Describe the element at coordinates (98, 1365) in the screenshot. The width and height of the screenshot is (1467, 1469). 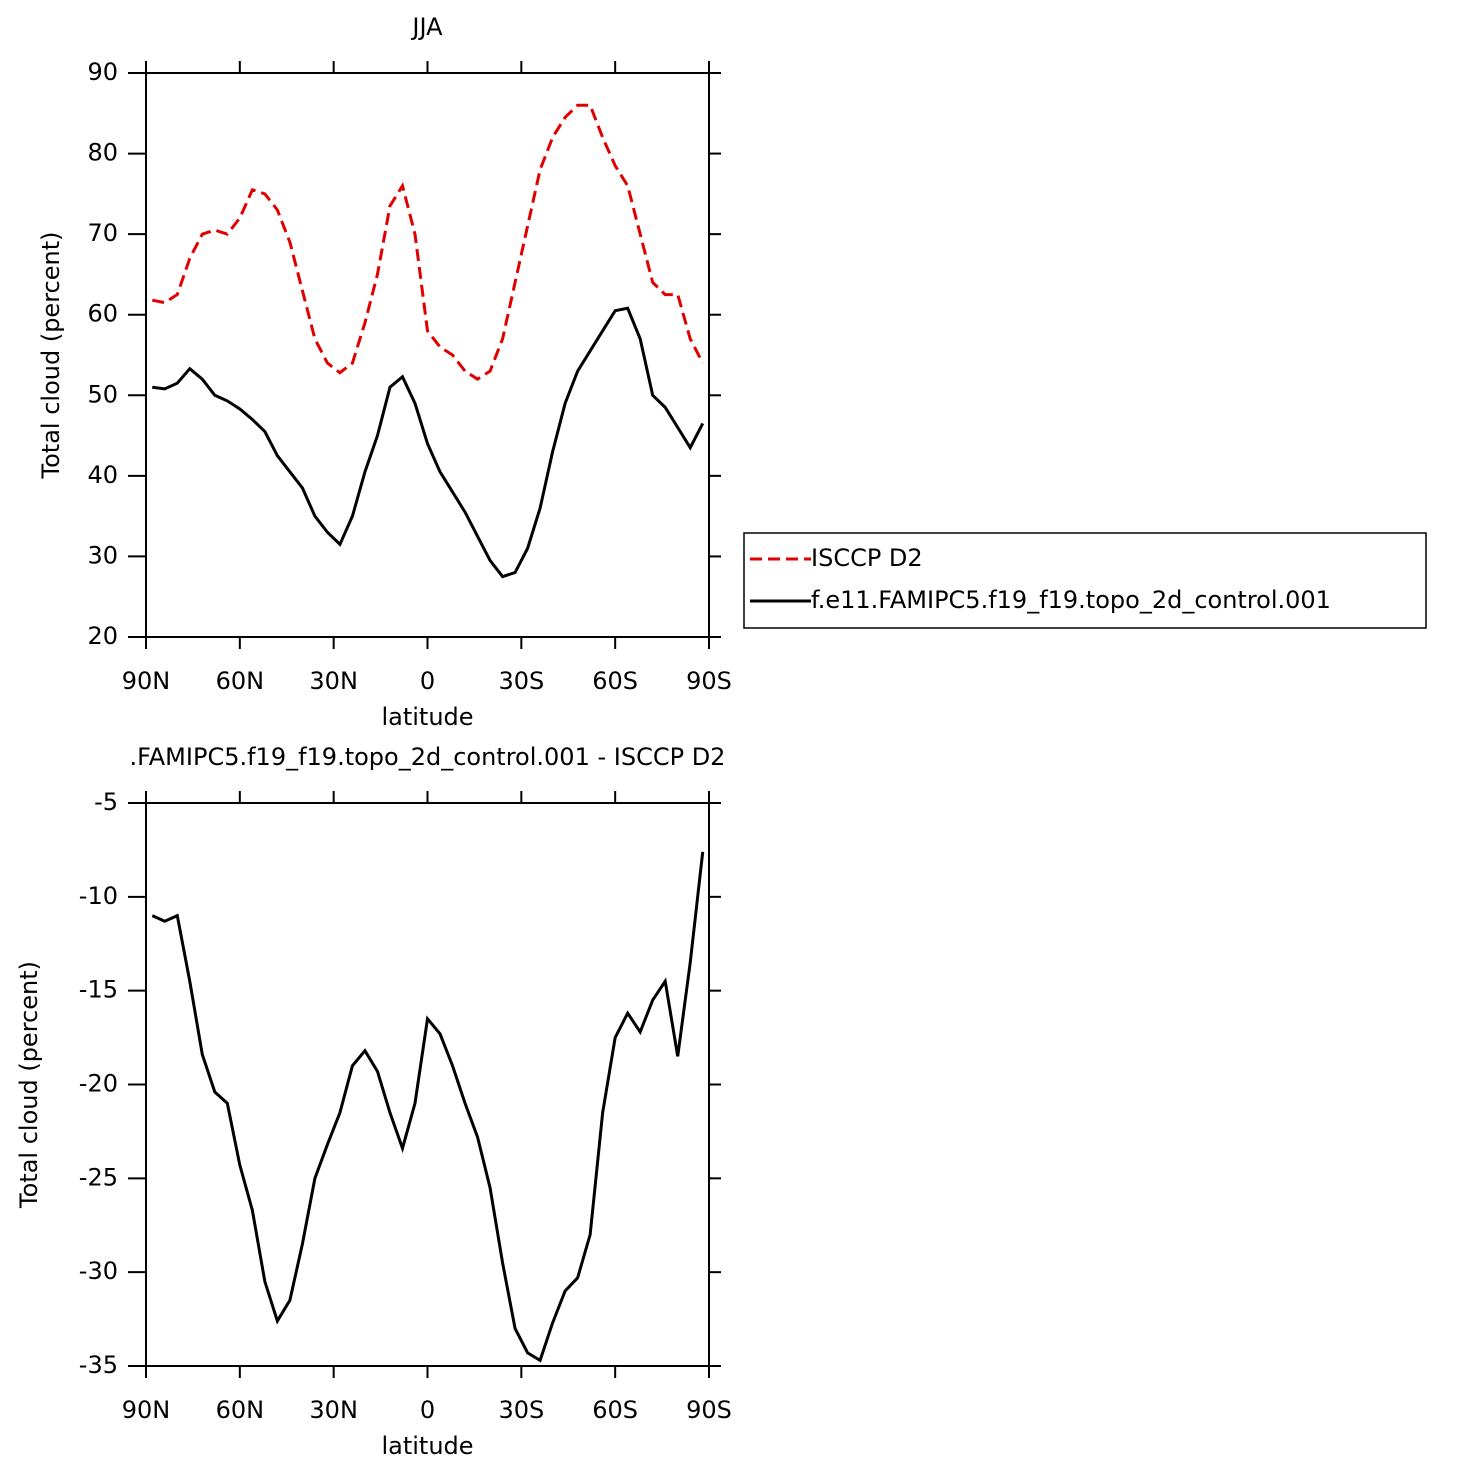
I see `y-tick-label: -35` at that location.